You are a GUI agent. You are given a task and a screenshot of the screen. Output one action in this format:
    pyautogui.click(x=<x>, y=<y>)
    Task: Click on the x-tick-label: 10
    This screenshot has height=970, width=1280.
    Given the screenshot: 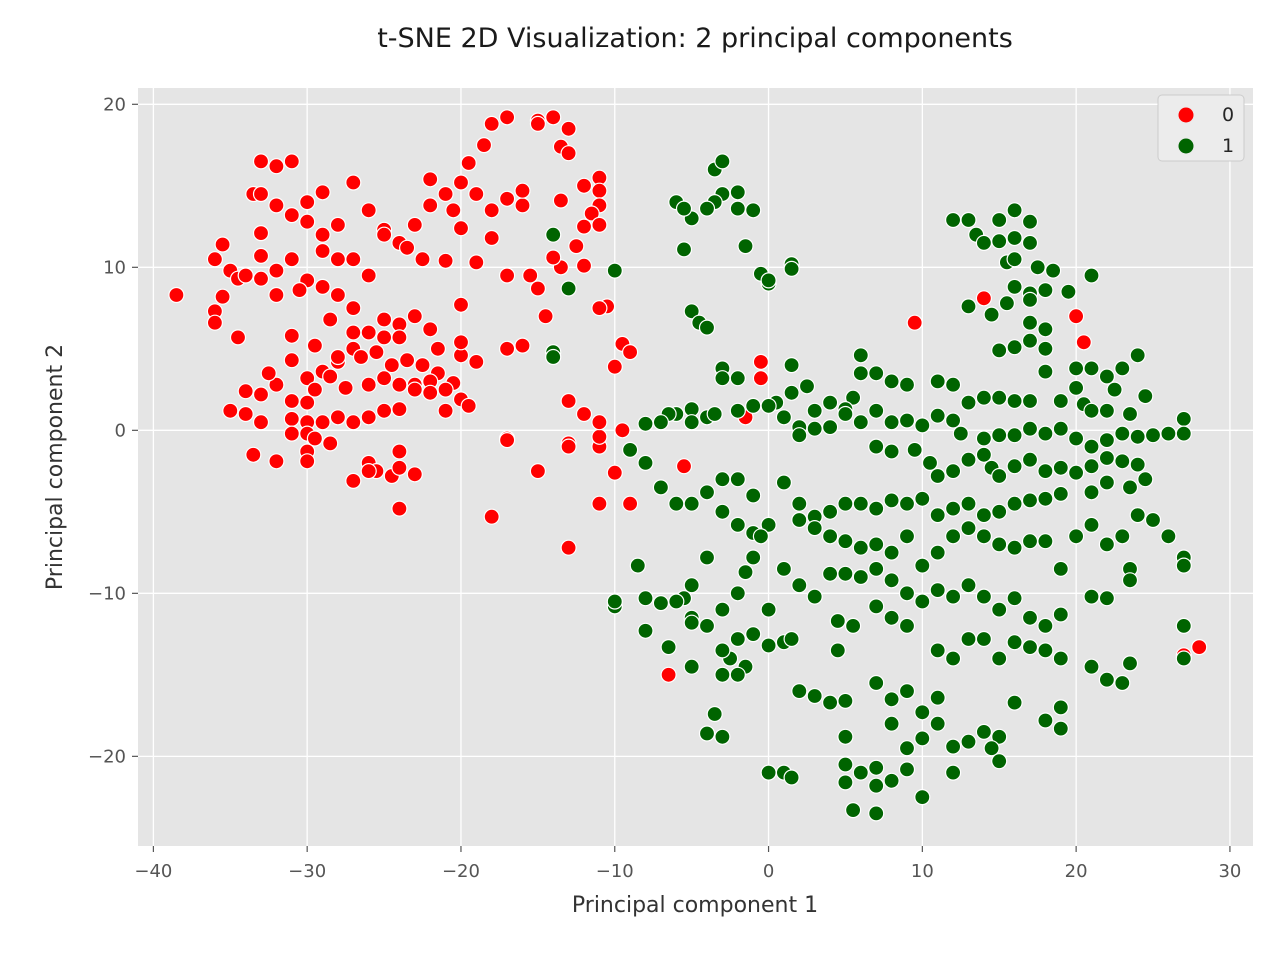 What is the action you would take?
    pyautogui.click(x=922, y=871)
    